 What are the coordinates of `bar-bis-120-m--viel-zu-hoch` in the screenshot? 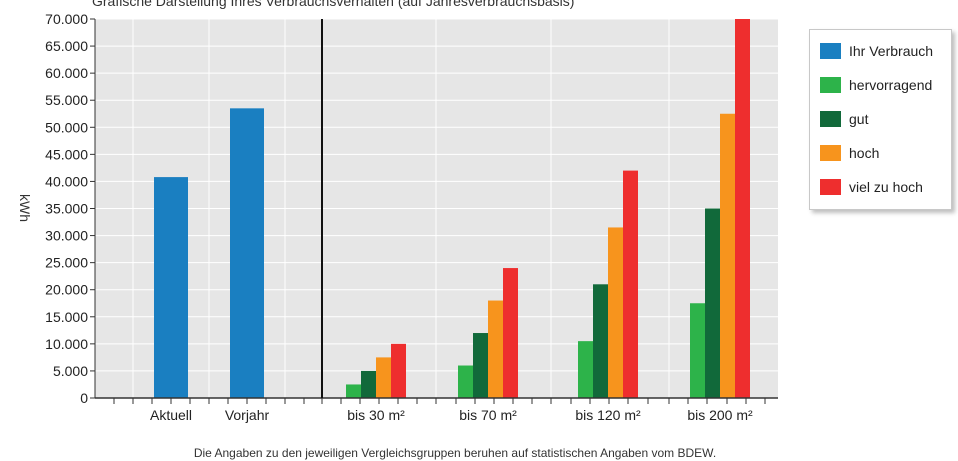 It's located at (630, 284).